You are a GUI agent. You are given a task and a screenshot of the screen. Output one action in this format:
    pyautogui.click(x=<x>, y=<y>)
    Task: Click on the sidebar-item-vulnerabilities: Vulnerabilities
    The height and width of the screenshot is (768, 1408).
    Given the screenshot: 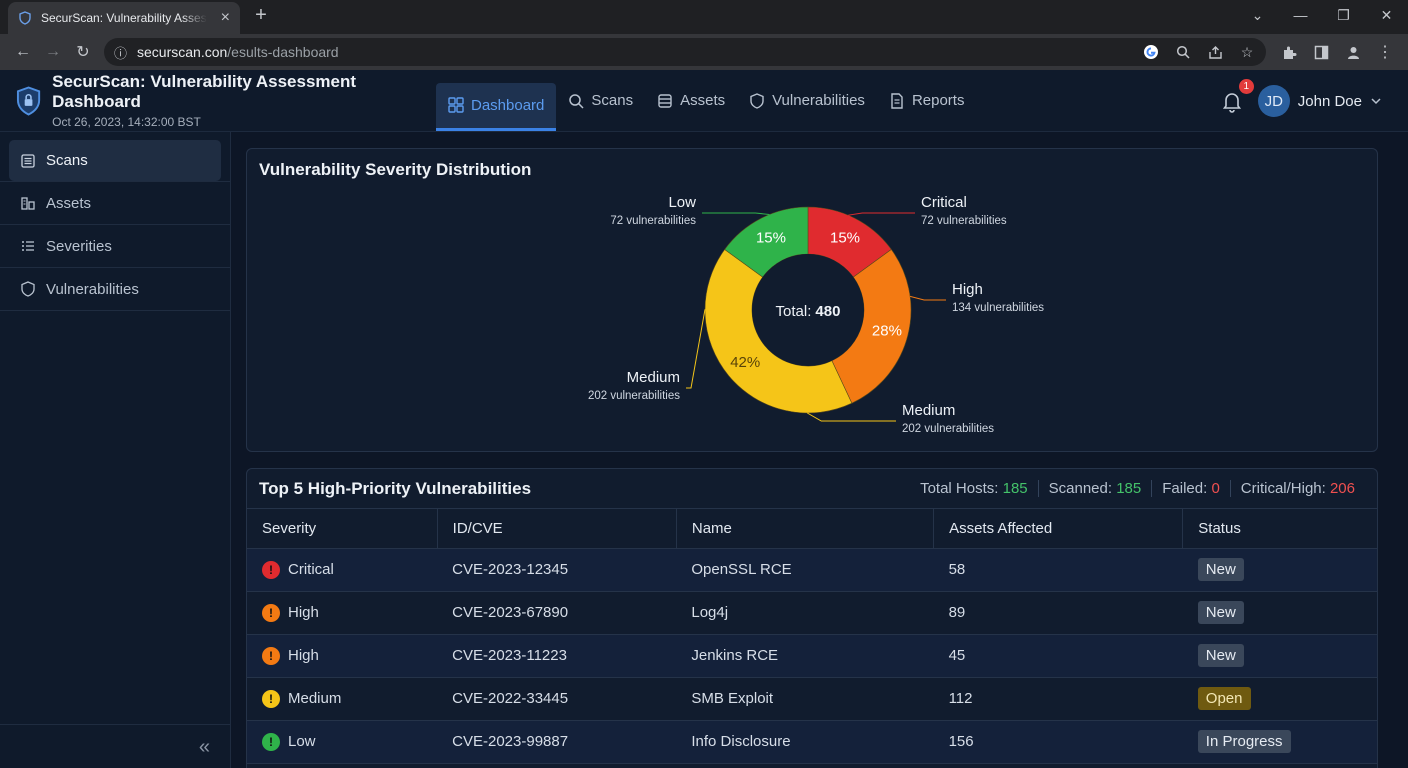 What is the action you would take?
    pyautogui.click(x=115, y=289)
    